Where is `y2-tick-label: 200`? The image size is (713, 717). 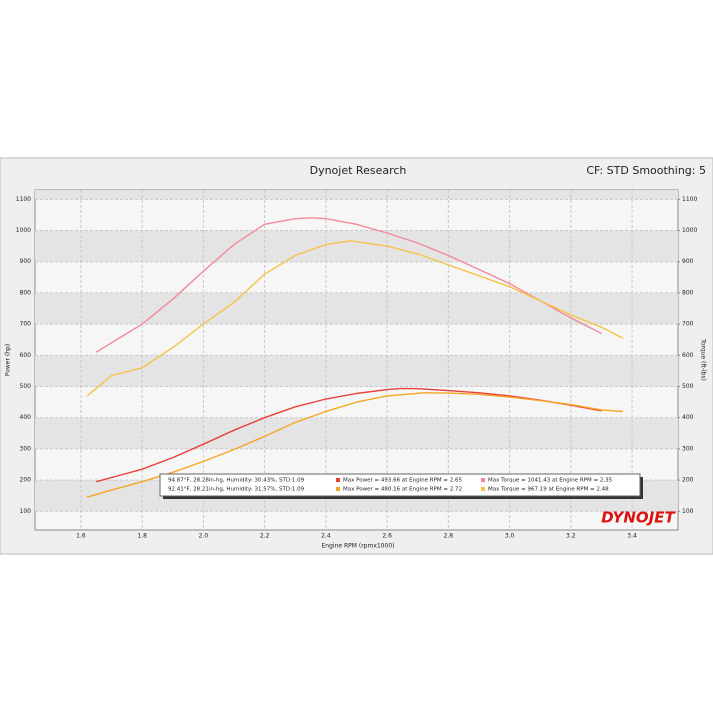 y2-tick-label: 200 is located at coordinates (688, 480).